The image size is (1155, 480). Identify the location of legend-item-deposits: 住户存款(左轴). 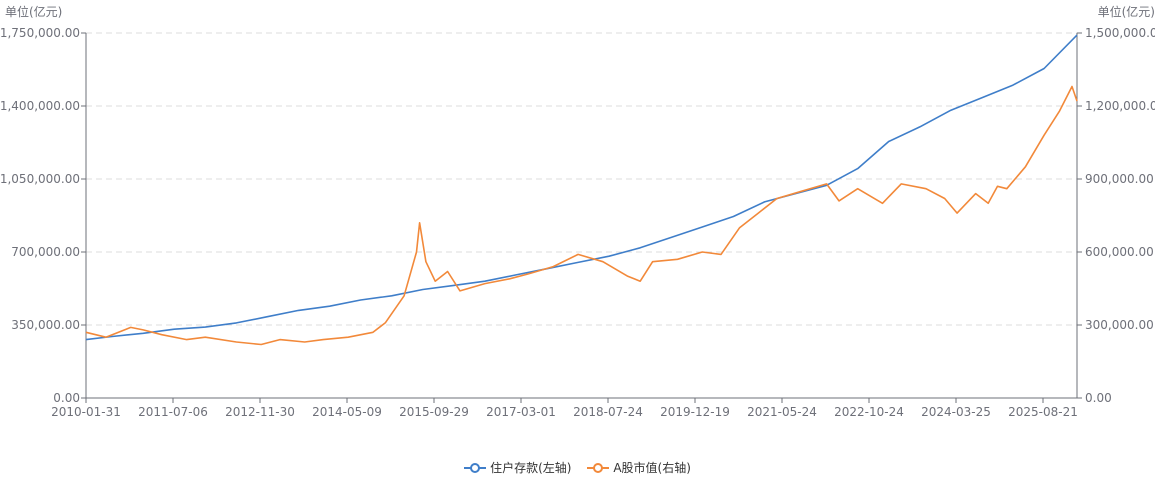
(517, 467).